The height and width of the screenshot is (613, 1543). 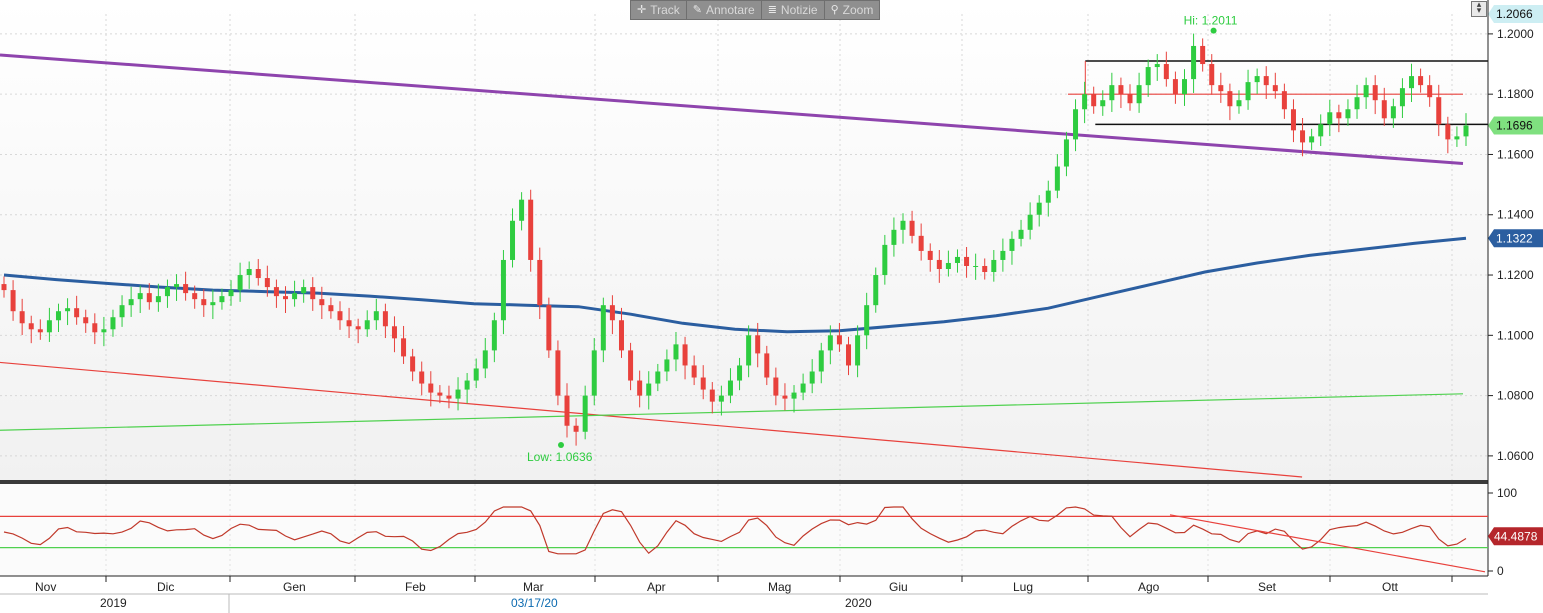 I want to click on axis-scroll-button: ▴ ▾, so click(x=1479, y=9).